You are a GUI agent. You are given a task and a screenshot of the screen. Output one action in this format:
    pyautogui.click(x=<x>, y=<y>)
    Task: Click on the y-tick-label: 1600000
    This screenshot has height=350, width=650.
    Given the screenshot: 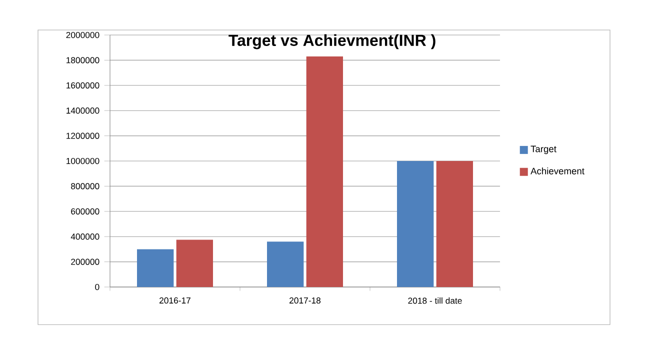 What is the action you would take?
    pyautogui.click(x=83, y=85)
    